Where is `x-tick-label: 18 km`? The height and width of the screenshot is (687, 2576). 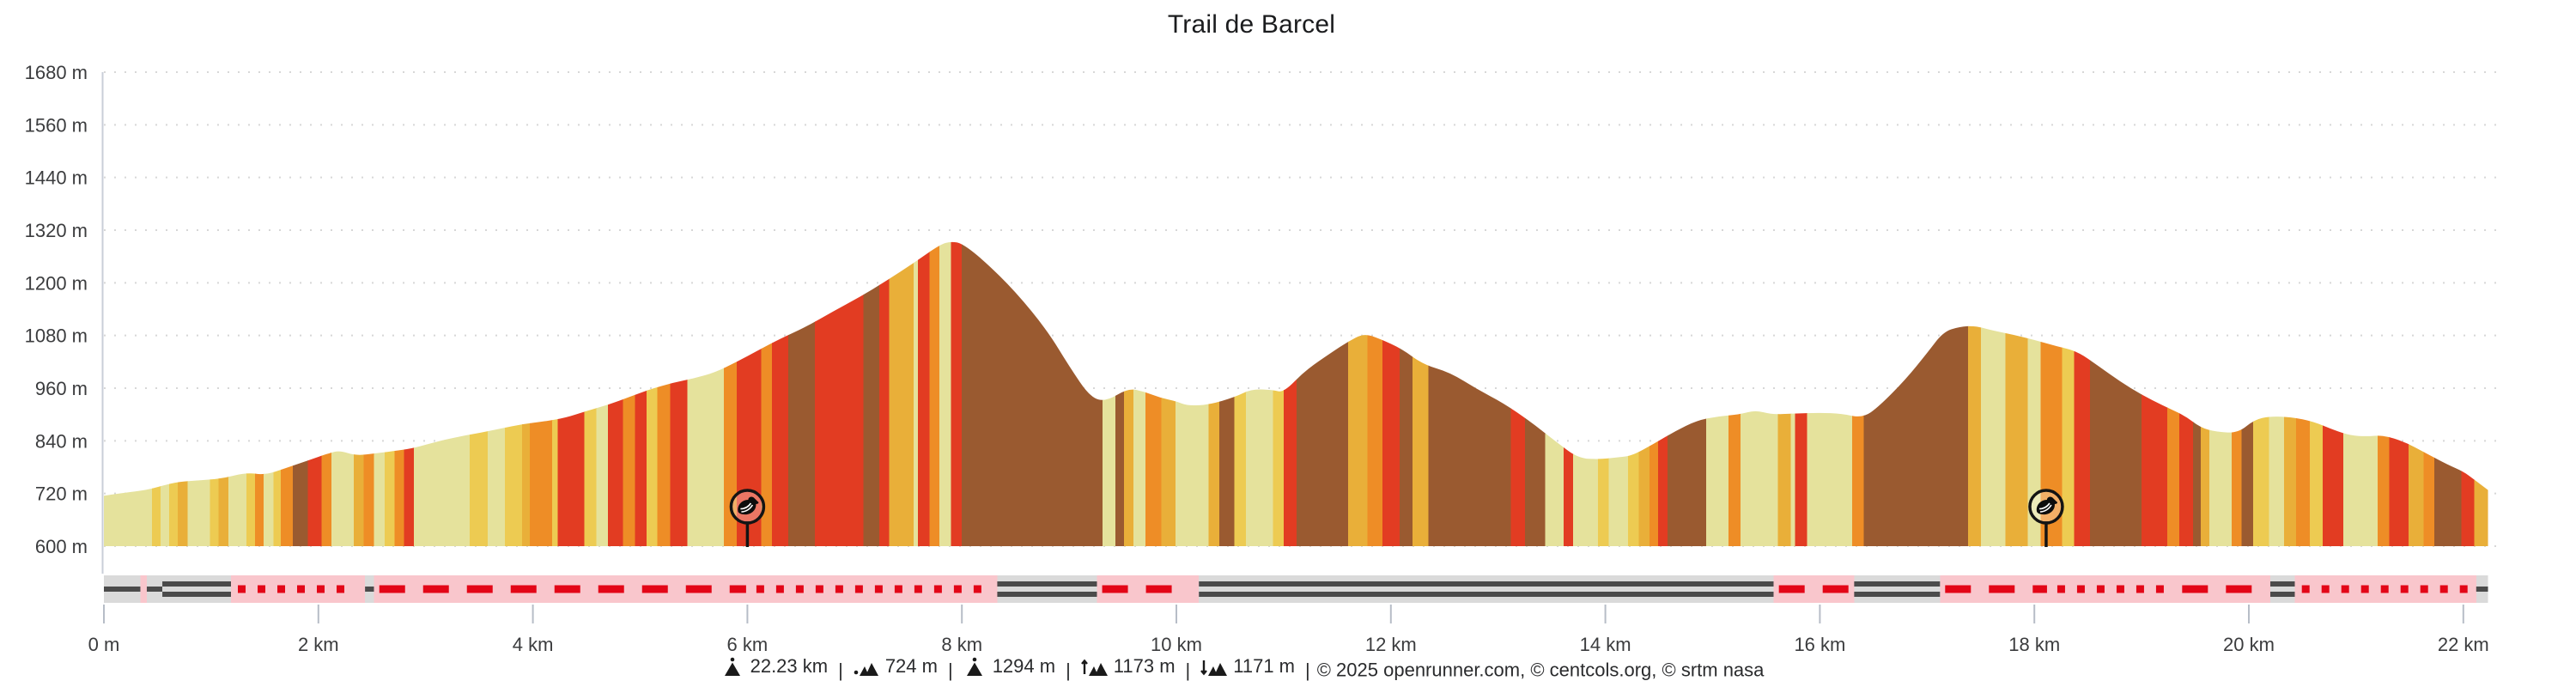
x-tick-label: 18 km is located at coordinates (2034, 644).